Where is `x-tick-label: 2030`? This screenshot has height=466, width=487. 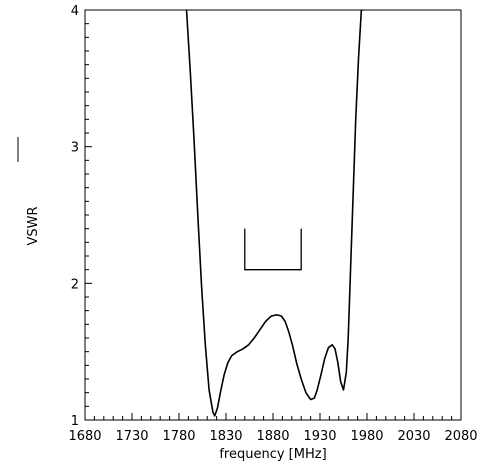
x-tick-label: 2030 is located at coordinates (413, 436).